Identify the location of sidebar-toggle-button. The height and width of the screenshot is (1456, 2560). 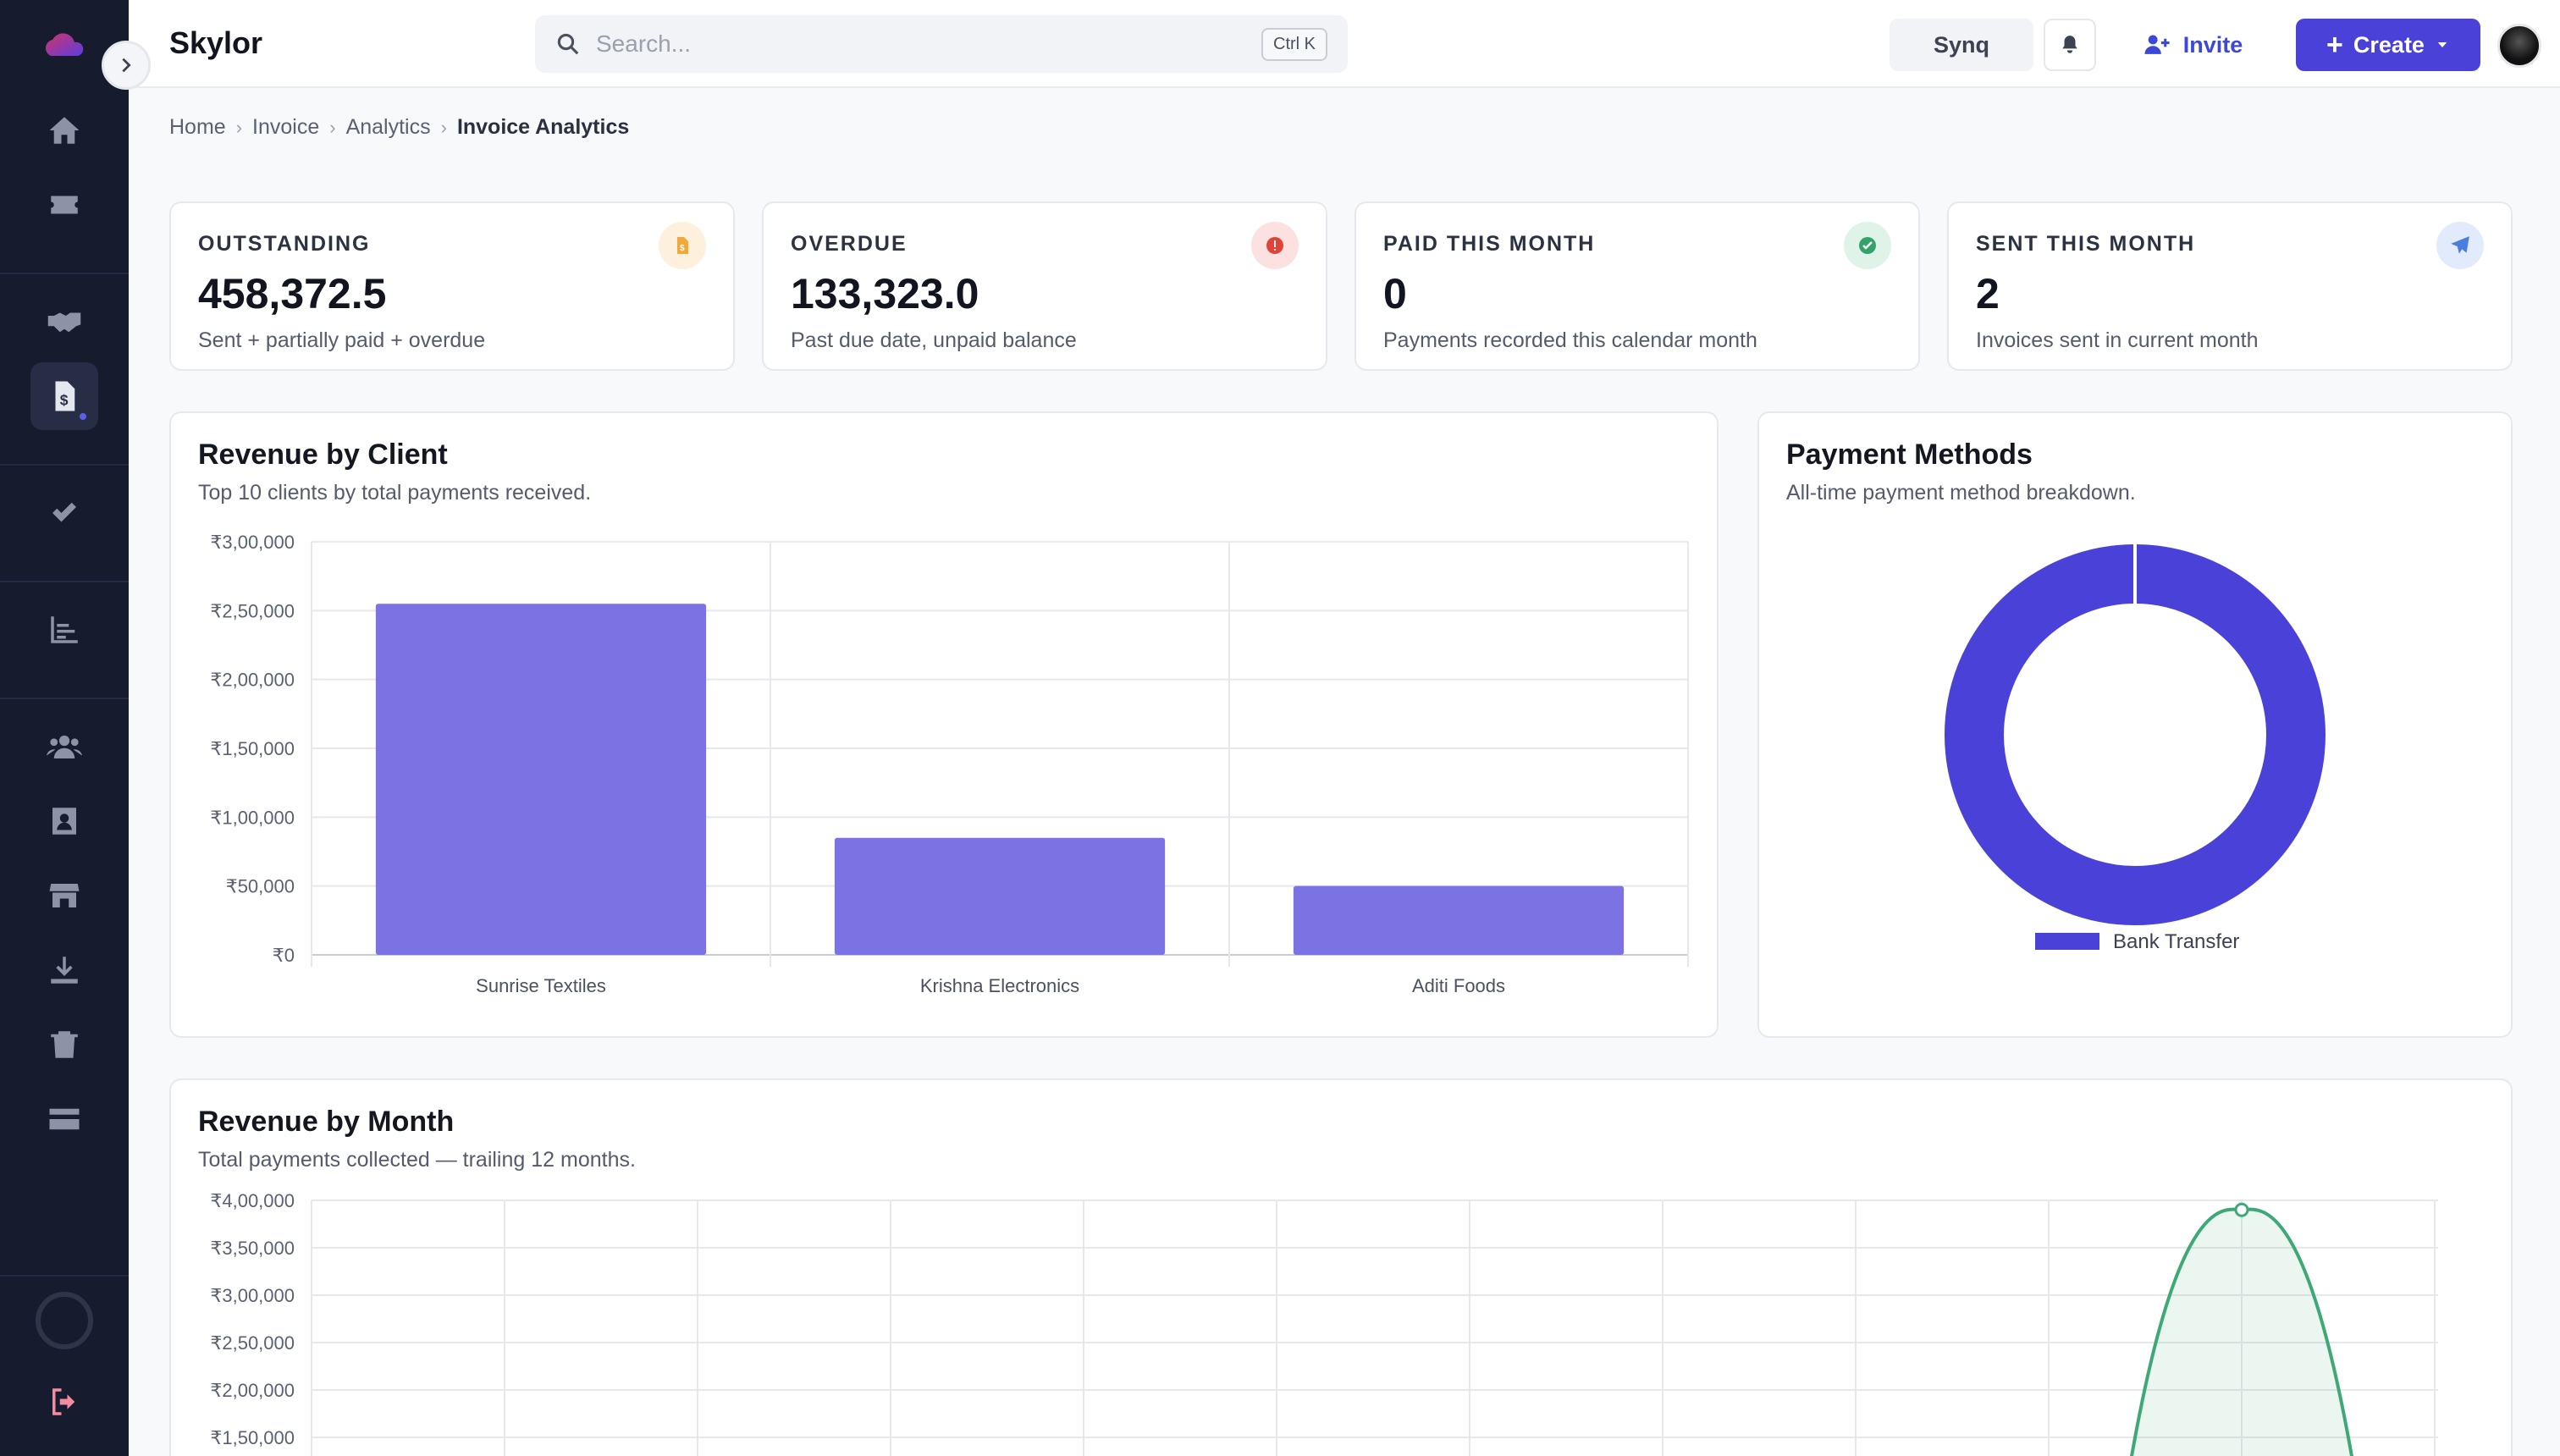
(126, 66).